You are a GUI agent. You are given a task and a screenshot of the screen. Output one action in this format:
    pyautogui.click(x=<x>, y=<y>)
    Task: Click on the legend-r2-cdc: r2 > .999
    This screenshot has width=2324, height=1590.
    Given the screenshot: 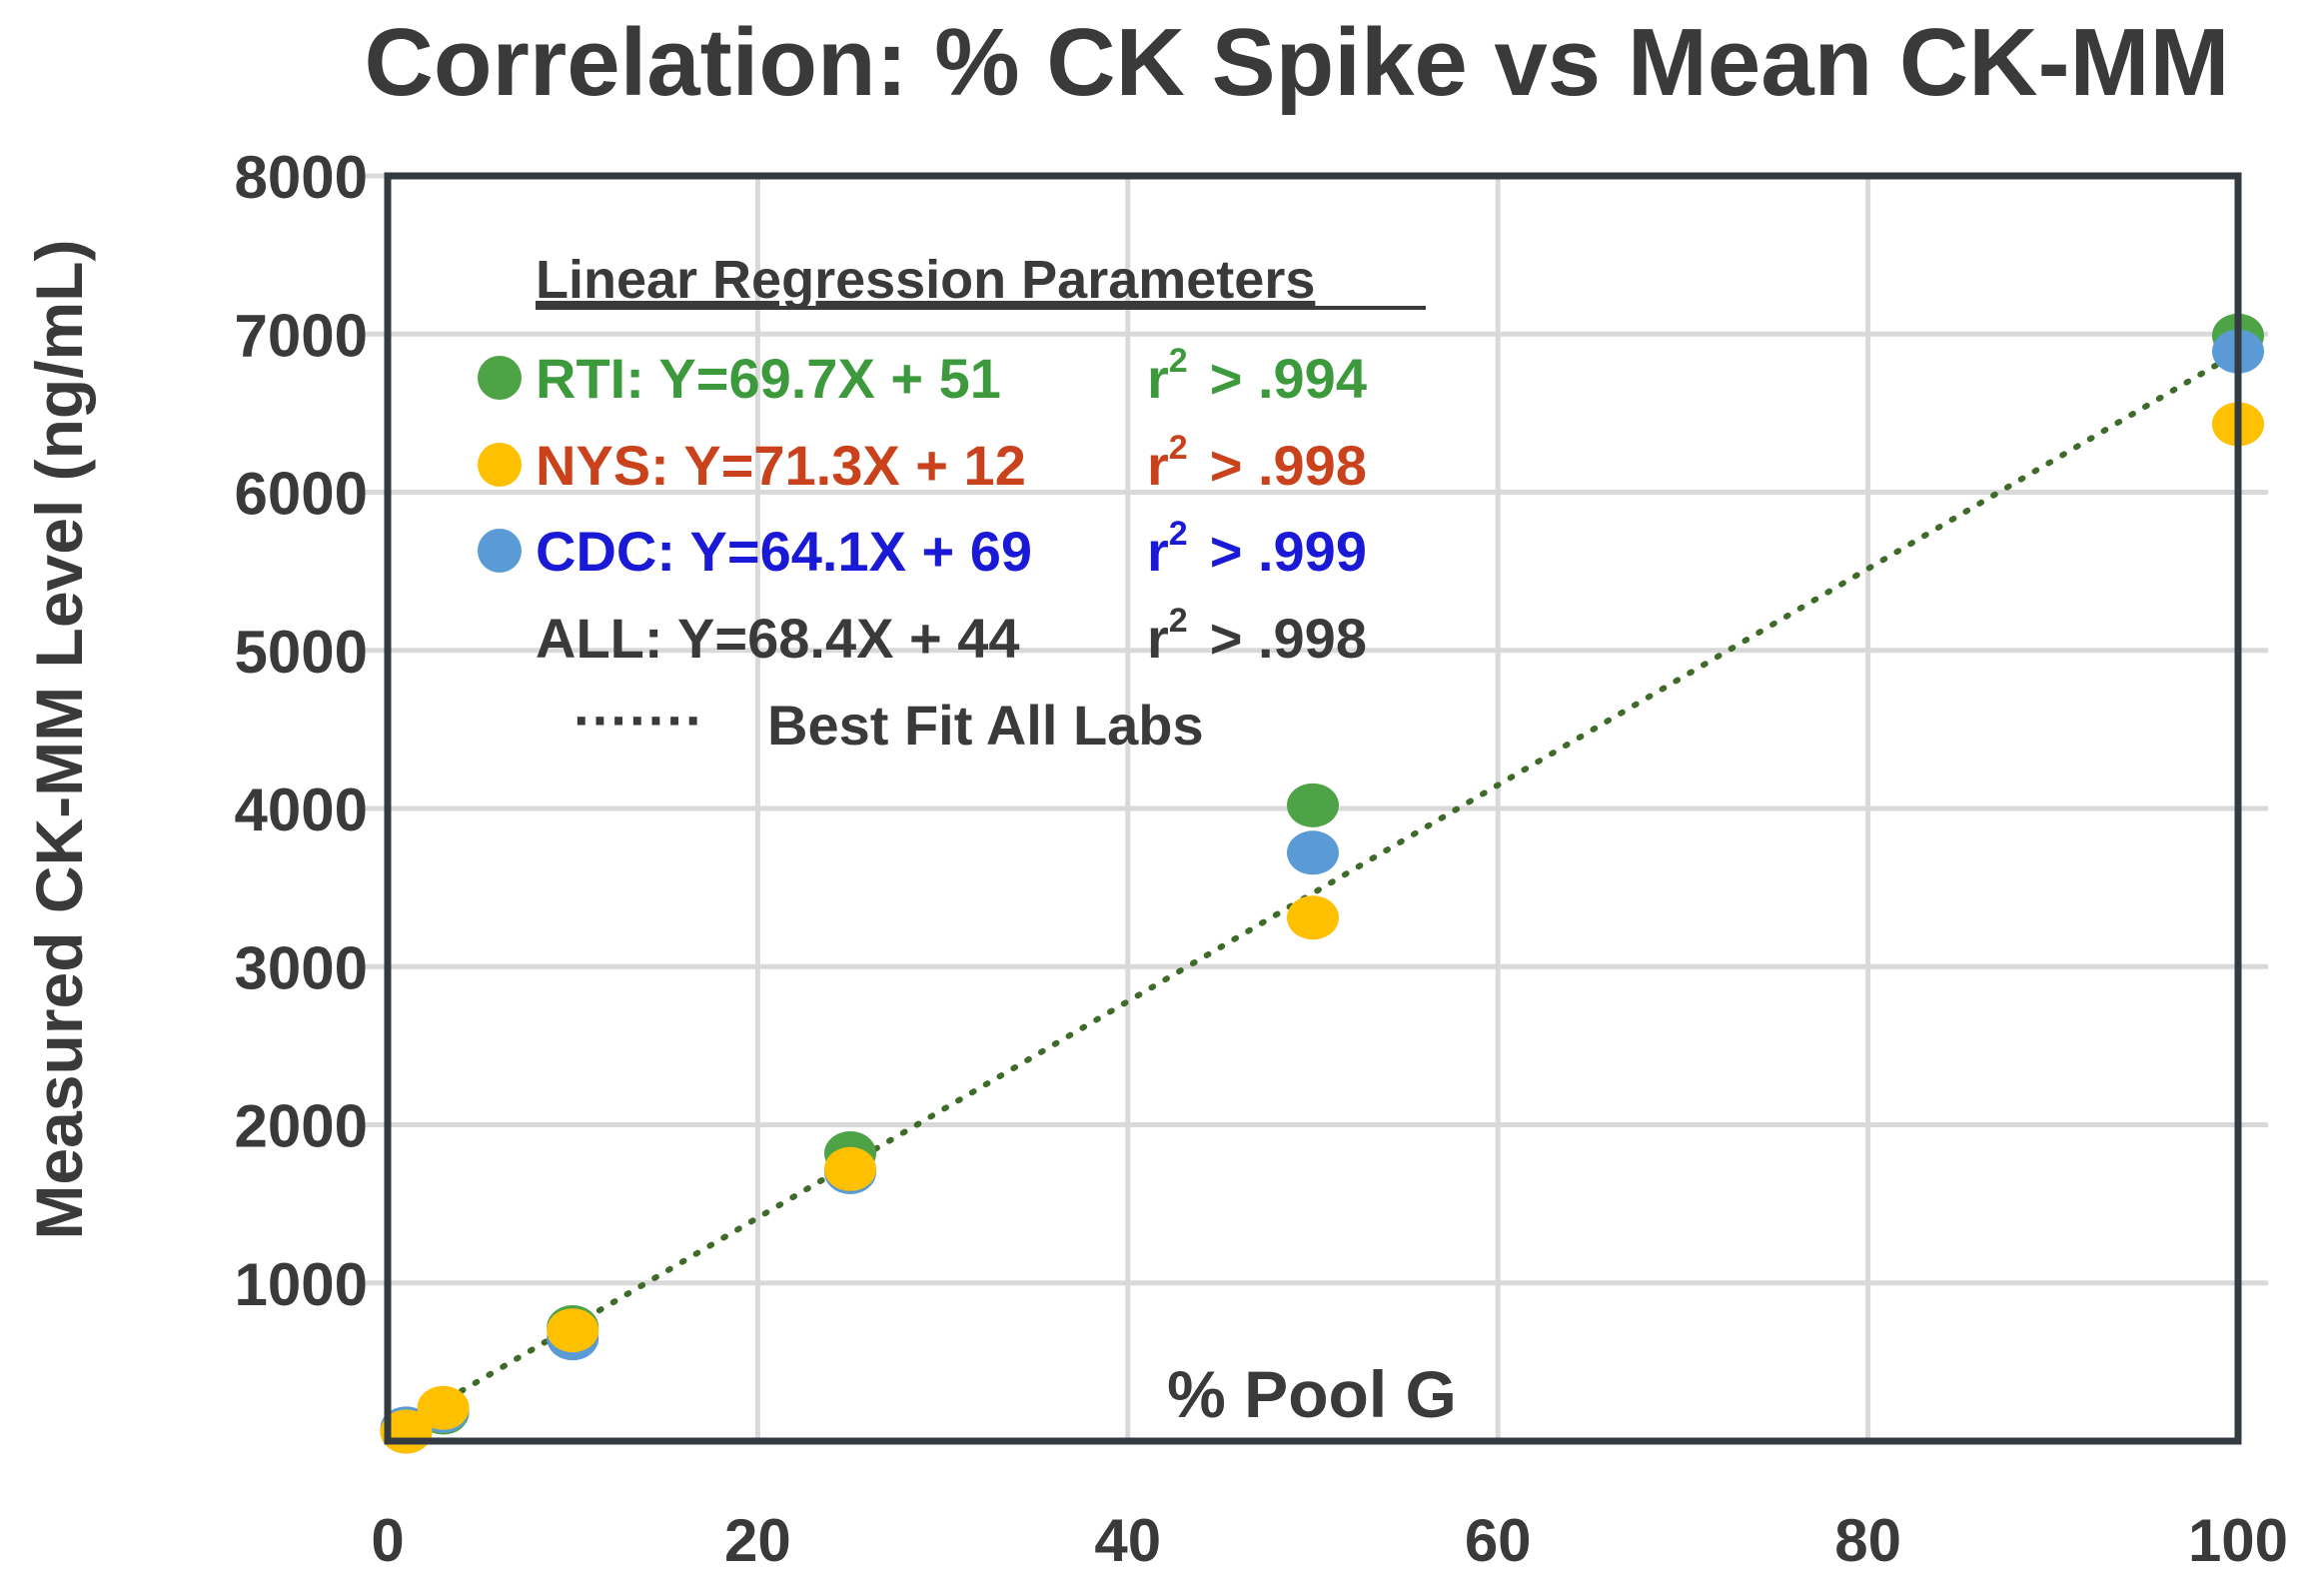 What is the action you would take?
    pyautogui.click(x=1257, y=549)
    